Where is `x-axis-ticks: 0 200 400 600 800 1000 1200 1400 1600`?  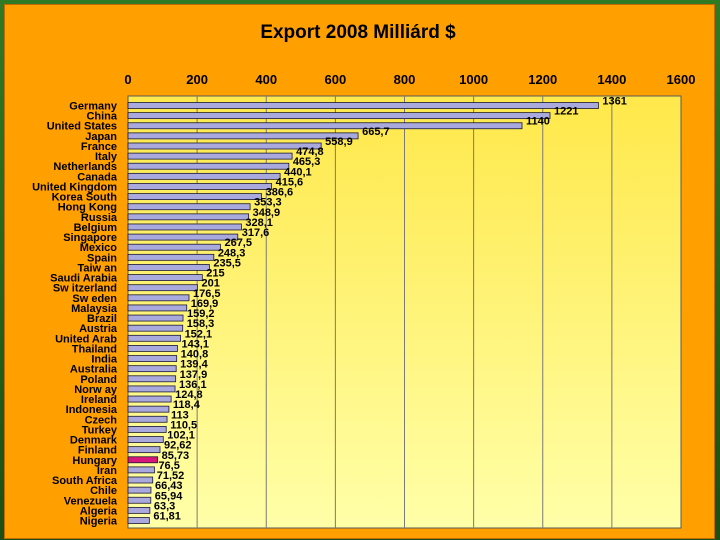 x-axis-ticks: 0 200 400 600 800 1000 1200 1400 1600 is located at coordinates (409, 79).